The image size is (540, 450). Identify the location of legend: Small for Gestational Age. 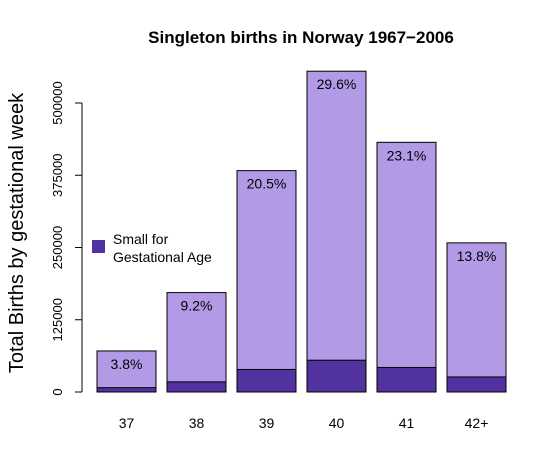
(152, 248).